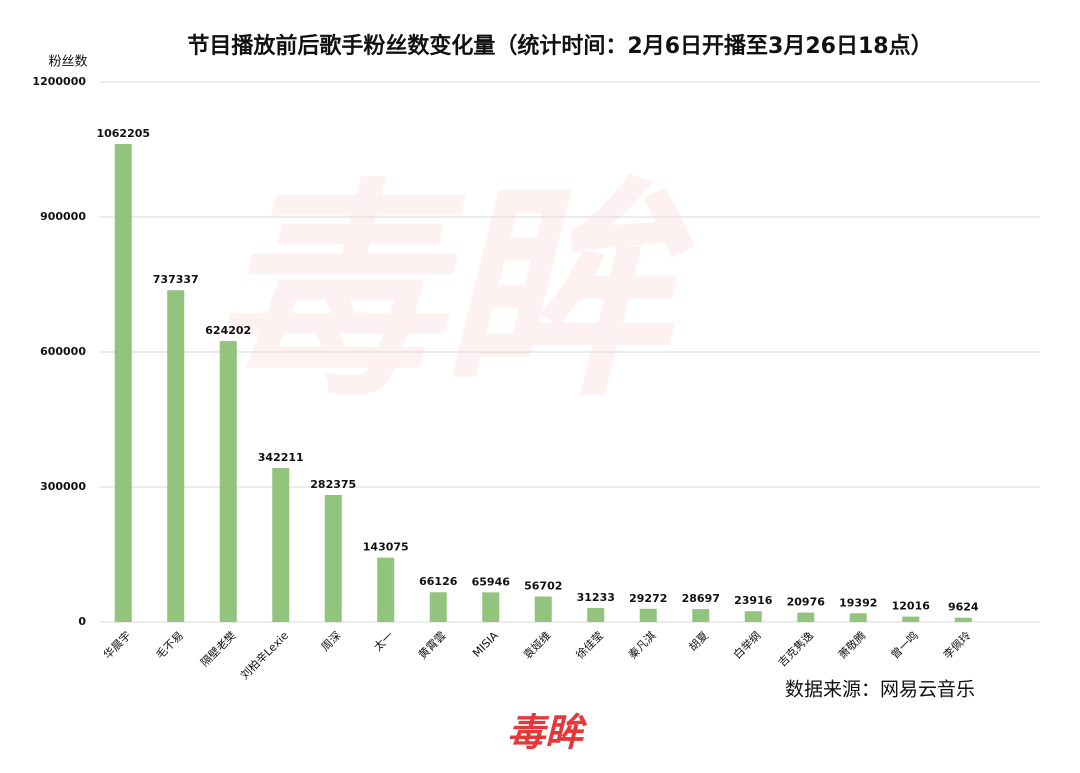 This screenshot has width=1080, height=773. What do you see at coordinates (536, 644) in the screenshot?
I see `x-tick-label: 袁娅维` at bounding box center [536, 644].